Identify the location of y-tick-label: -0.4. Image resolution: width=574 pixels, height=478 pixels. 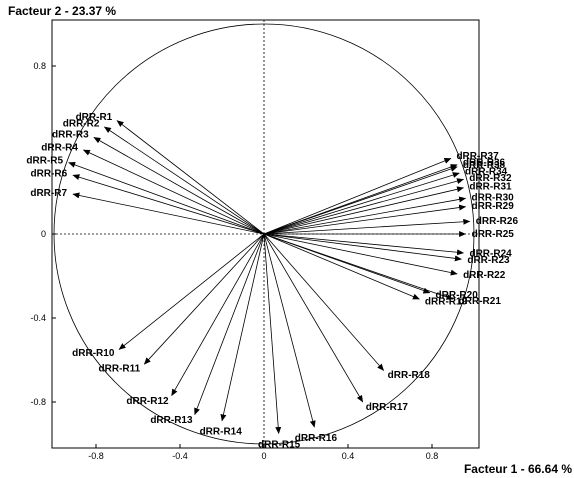
(38, 318).